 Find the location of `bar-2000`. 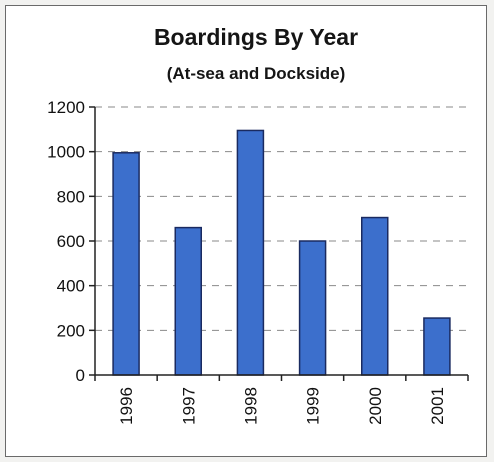

bar-2000 is located at coordinates (375, 296).